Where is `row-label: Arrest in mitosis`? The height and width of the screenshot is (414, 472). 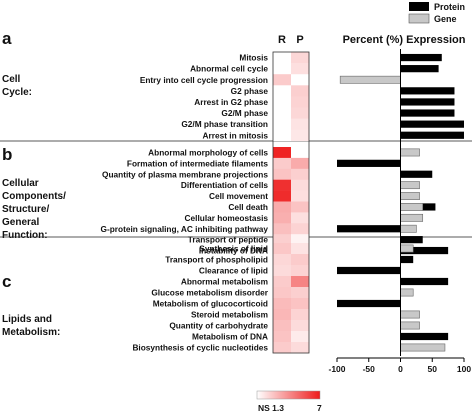 row-label: Arrest in mitosis is located at coordinates (236, 135).